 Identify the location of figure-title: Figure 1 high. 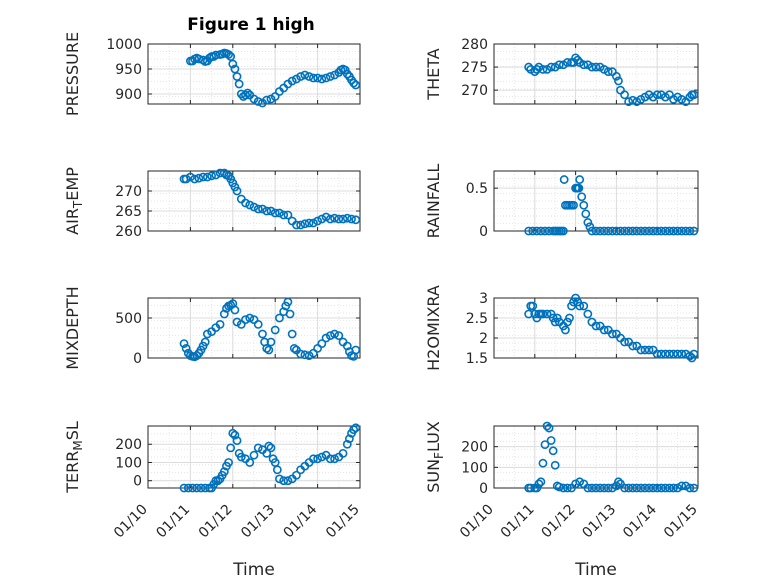
(251, 25).